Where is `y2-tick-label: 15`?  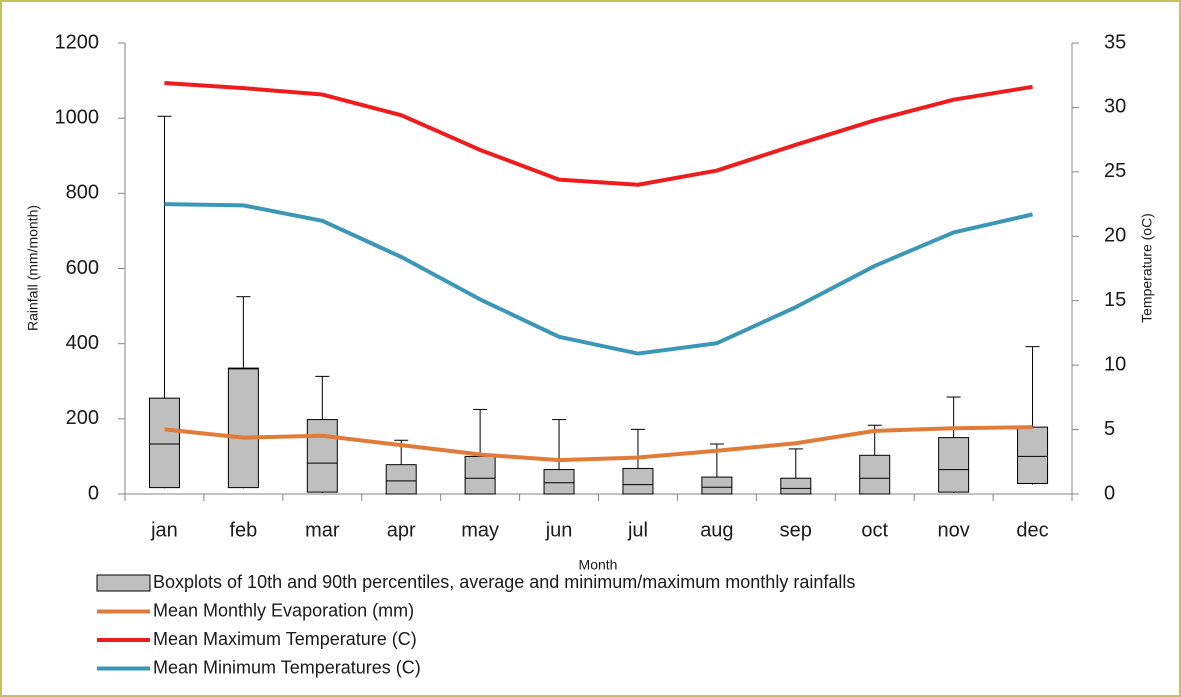
y2-tick-label: 15 is located at coordinates (1115, 300).